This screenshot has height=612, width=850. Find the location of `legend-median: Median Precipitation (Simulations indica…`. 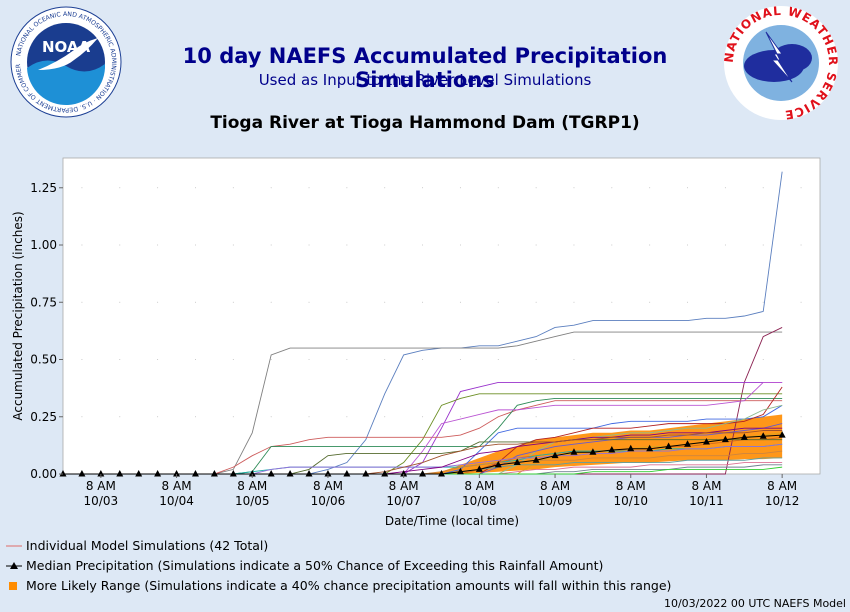

legend-median: Median Precipitation (Simulations indica… is located at coordinates (304, 565).